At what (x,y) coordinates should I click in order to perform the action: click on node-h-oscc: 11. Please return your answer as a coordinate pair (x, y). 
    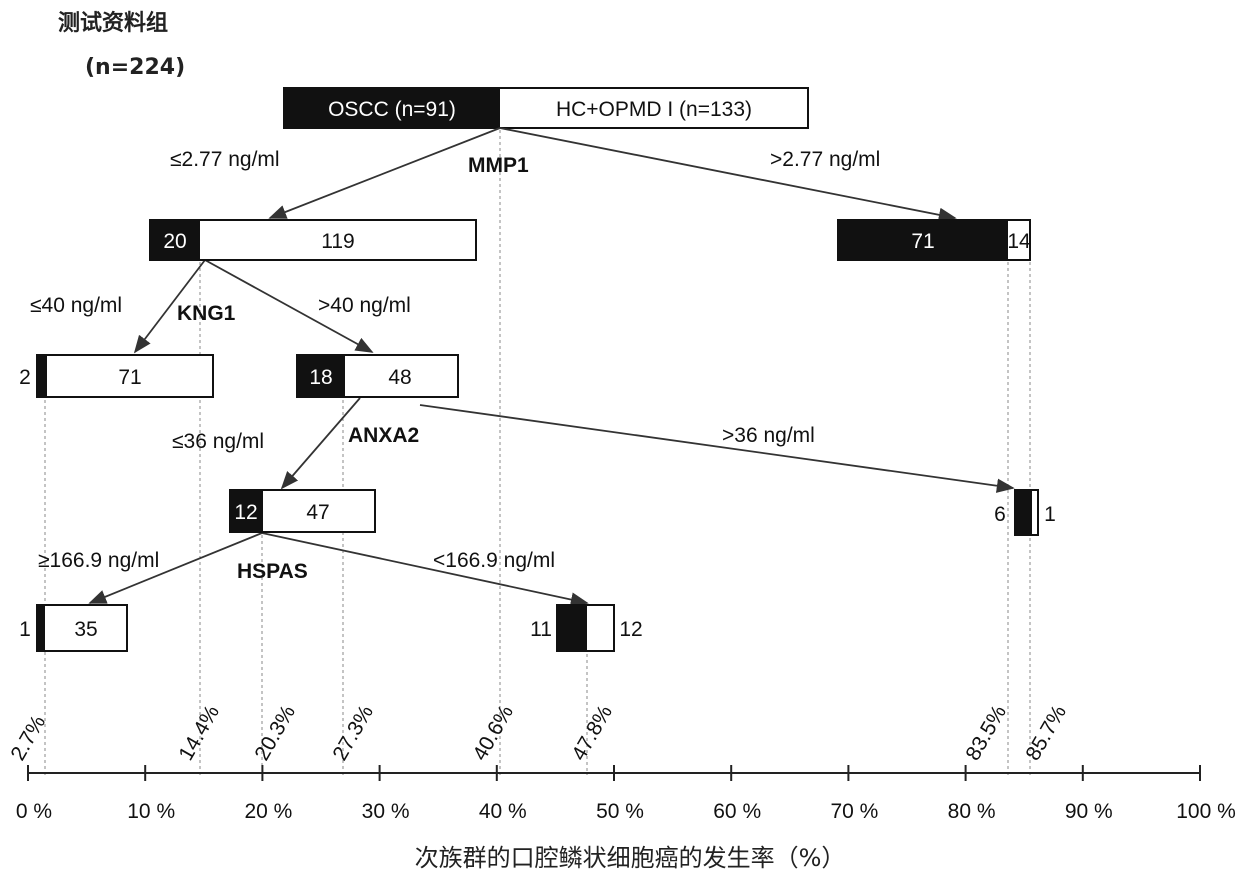
    Looking at the image, I should click on (541, 629).